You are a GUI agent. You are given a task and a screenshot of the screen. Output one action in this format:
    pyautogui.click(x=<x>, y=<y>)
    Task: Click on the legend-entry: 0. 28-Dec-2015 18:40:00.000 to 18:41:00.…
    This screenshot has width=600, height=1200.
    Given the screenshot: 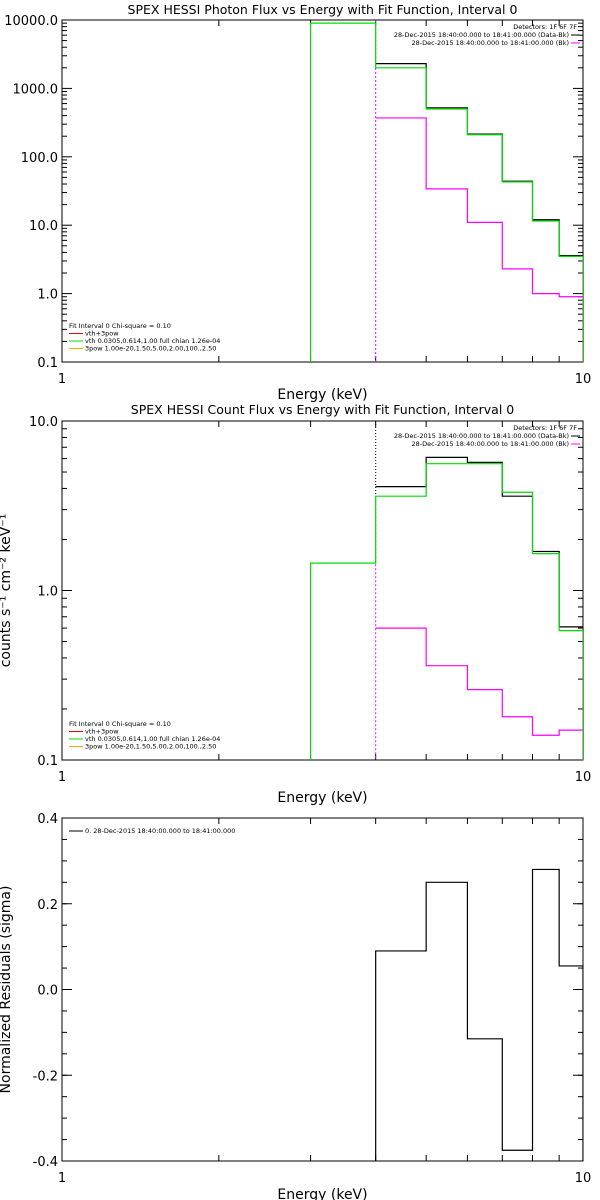 What is the action you would take?
    pyautogui.click(x=160, y=831)
    